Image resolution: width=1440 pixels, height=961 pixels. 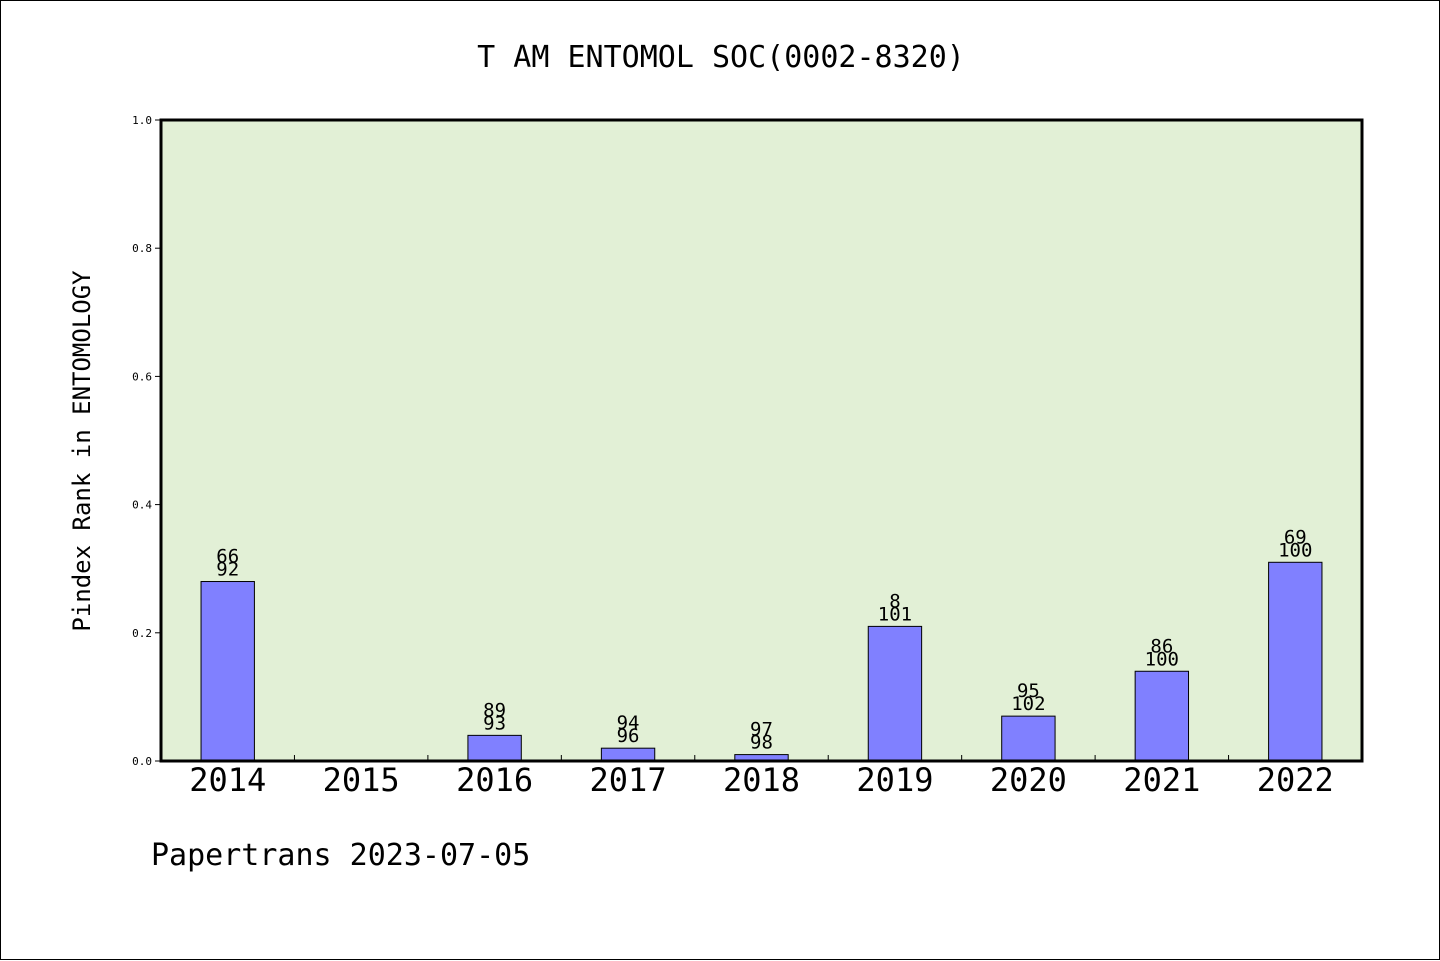 I want to click on bar-rank-label: 95, so click(x=1028, y=691).